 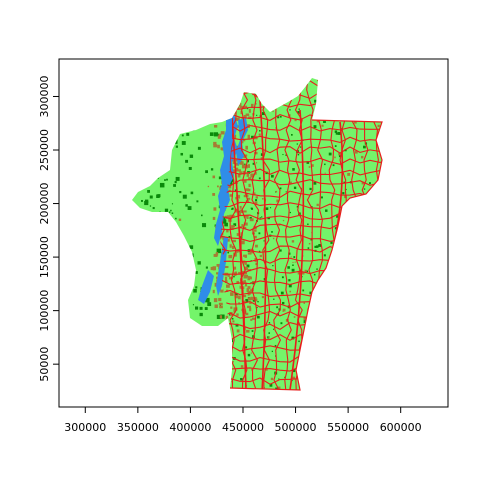 I want to click on x-tick-label: 350000, so click(x=138, y=427).